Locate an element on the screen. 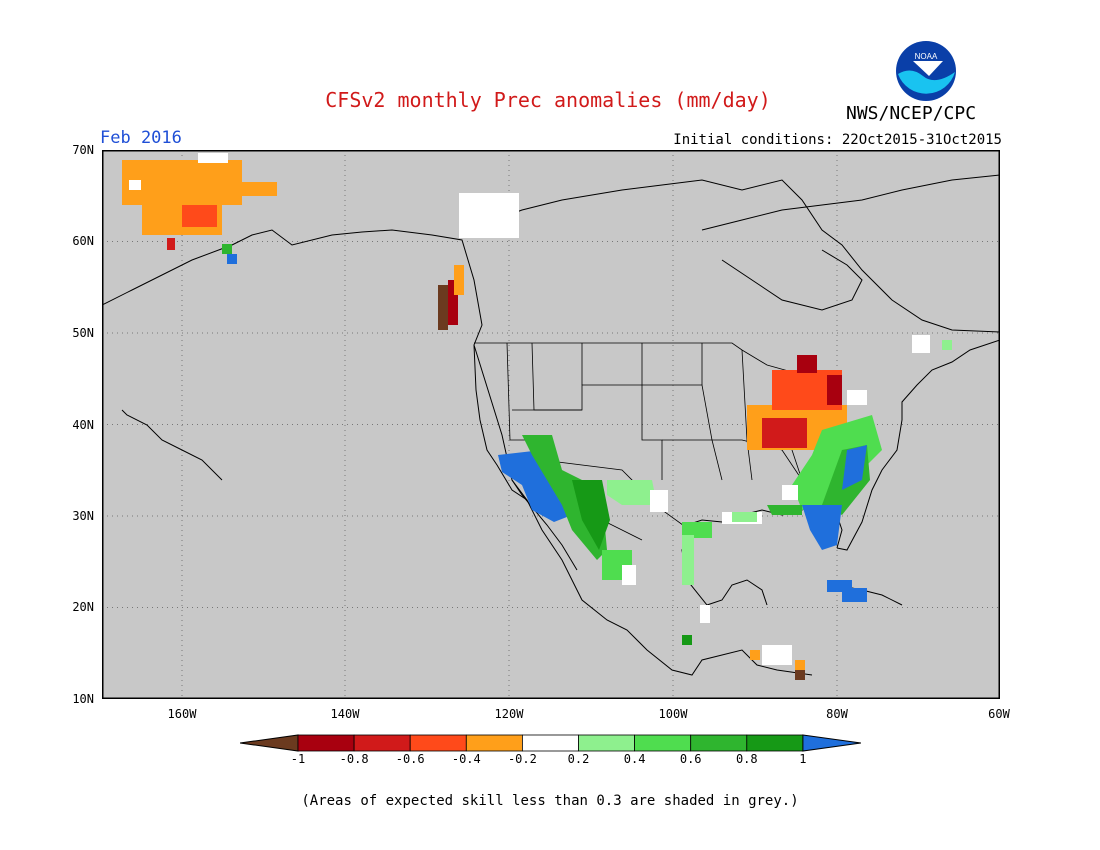  colorbar-tick-label: -0.8 is located at coordinates (354, 759).